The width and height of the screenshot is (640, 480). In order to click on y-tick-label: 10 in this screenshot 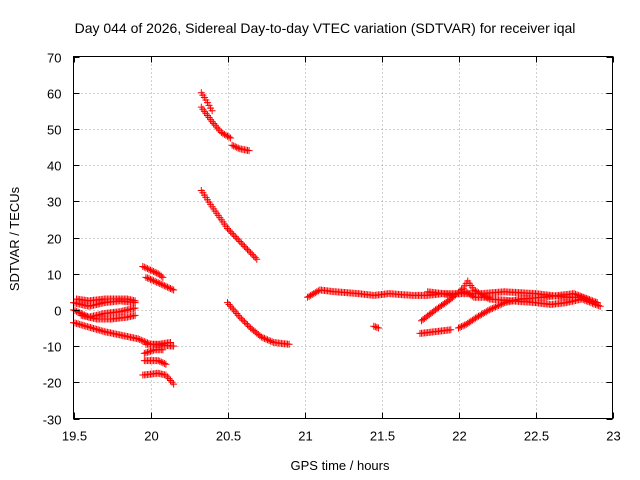, I will do `click(54, 275)`.